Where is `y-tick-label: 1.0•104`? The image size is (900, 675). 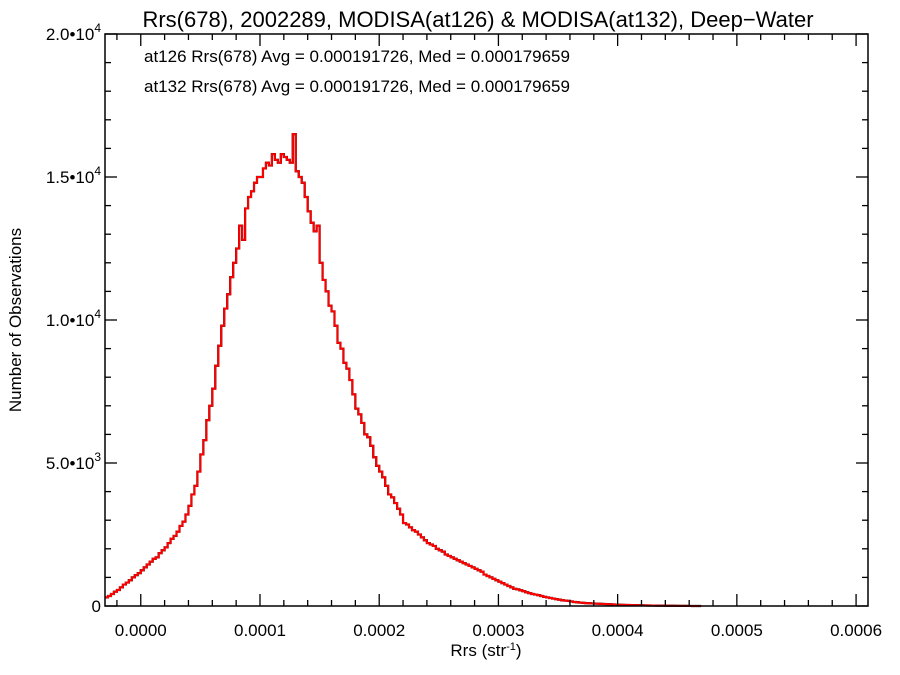 y-tick-label: 1.0•104 is located at coordinates (74, 318).